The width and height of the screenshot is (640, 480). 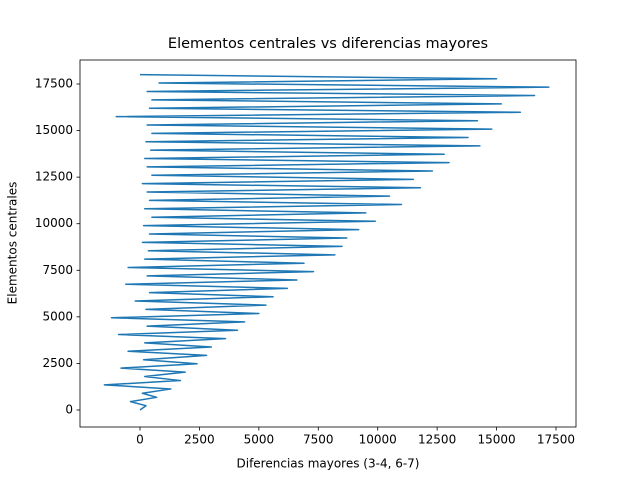 What do you see at coordinates (140, 440) in the screenshot?
I see `x-tick-label: 0` at bounding box center [140, 440].